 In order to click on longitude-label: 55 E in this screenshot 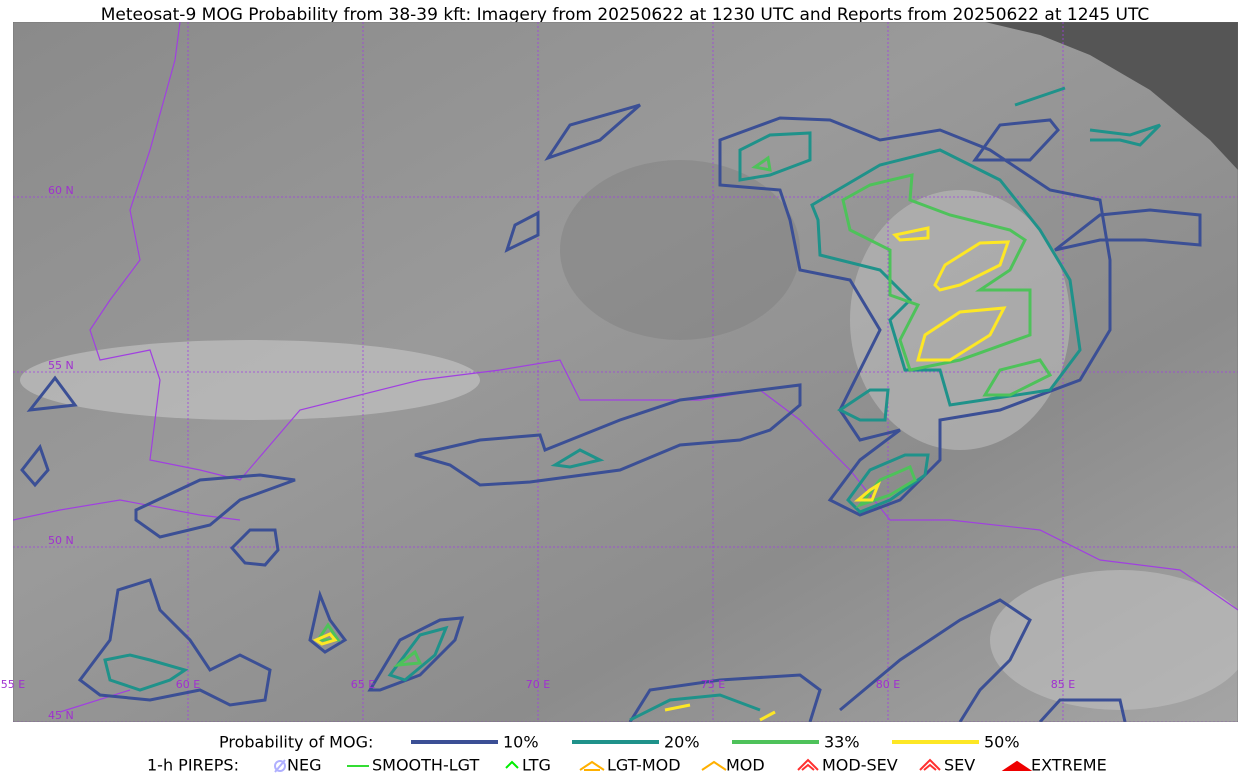, I will do `click(13, 684)`.